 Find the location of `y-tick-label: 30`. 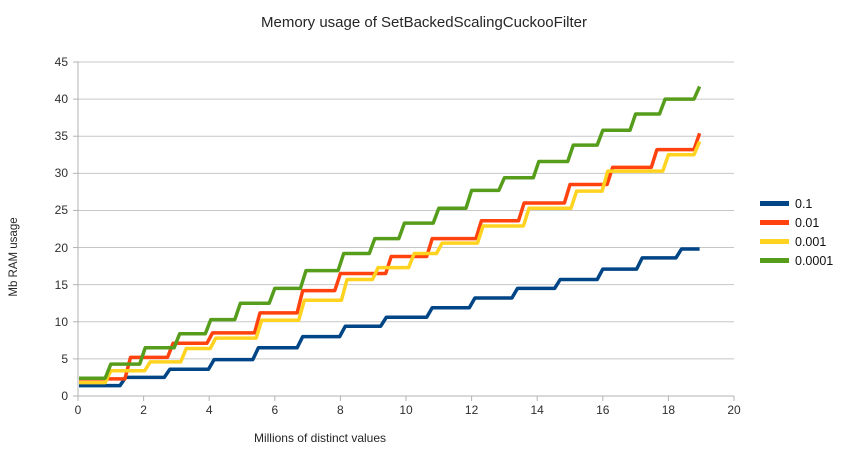

y-tick-label: 30 is located at coordinates (61, 173).